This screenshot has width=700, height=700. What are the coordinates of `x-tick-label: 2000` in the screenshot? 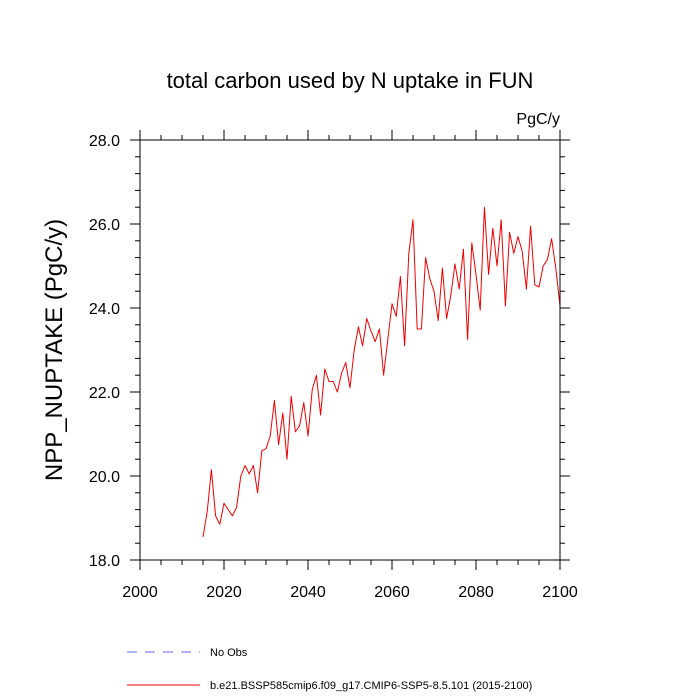 It's located at (140, 592).